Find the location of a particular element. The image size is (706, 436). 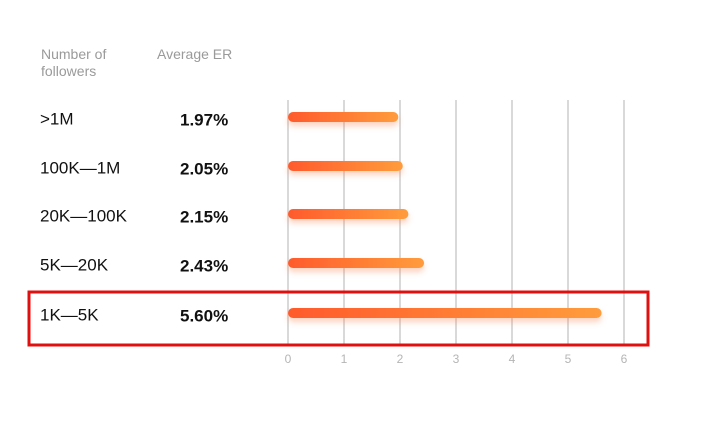

value-label: 5.60% is located at coordinates (204, 315).